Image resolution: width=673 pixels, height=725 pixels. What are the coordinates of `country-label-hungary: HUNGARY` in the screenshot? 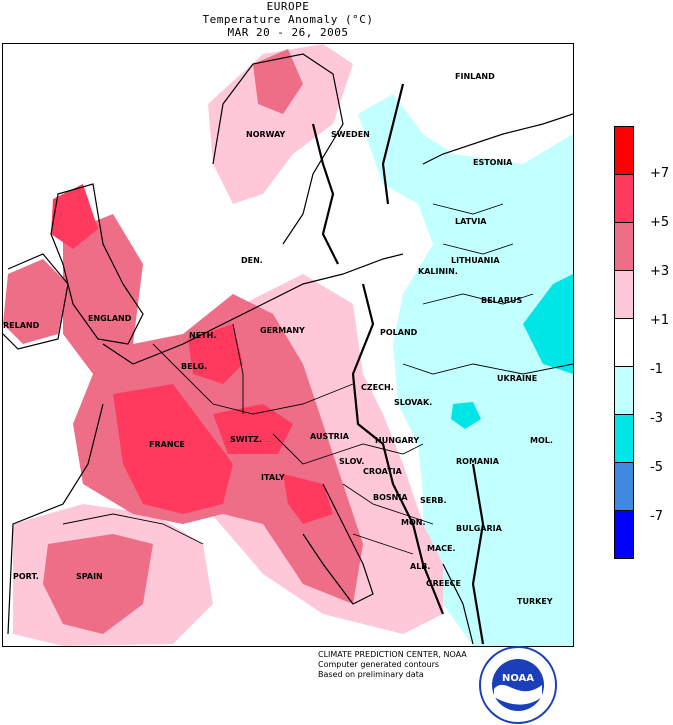 It's located at (397, 440).